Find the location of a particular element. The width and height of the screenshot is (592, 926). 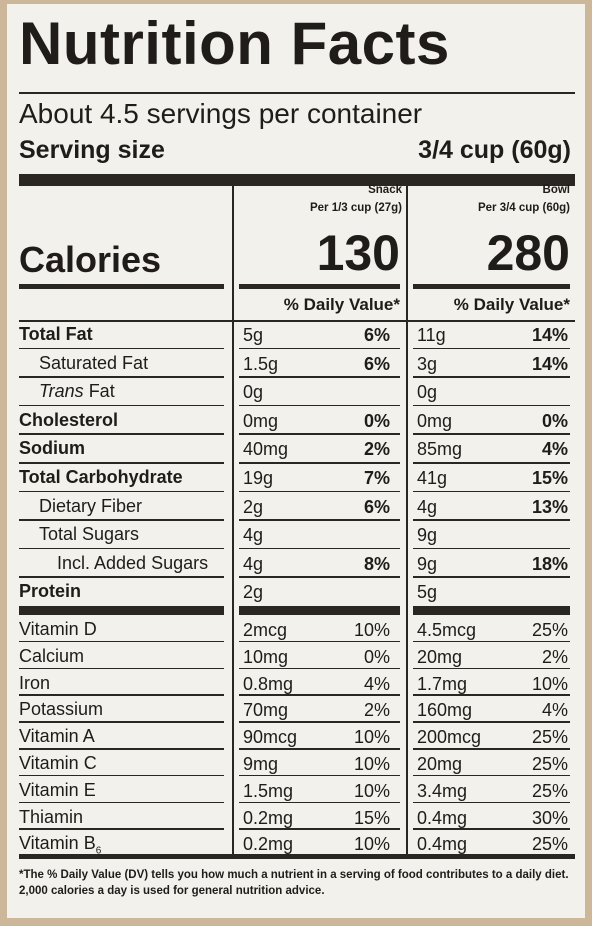

nutrient-name: Vitamin B6 is located at coordinates (60, 845).